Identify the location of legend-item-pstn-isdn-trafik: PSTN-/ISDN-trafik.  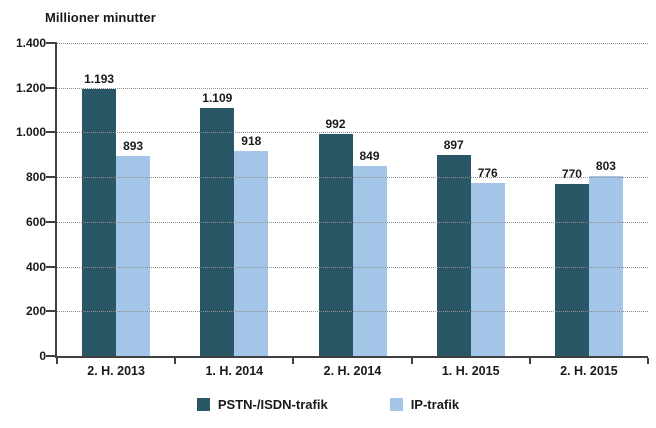
(262, 404).